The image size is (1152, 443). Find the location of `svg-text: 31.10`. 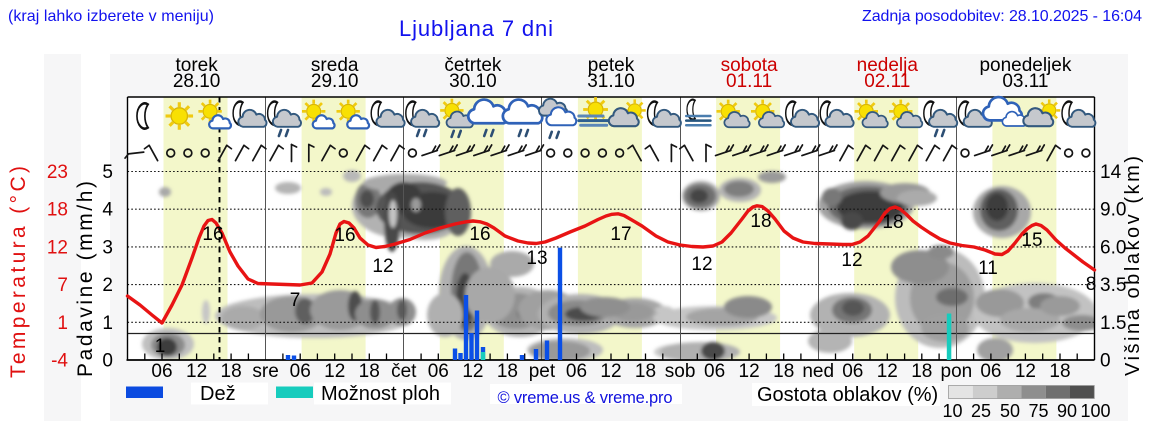

svg-text: 31.10 is located at coordinates (611, 81).